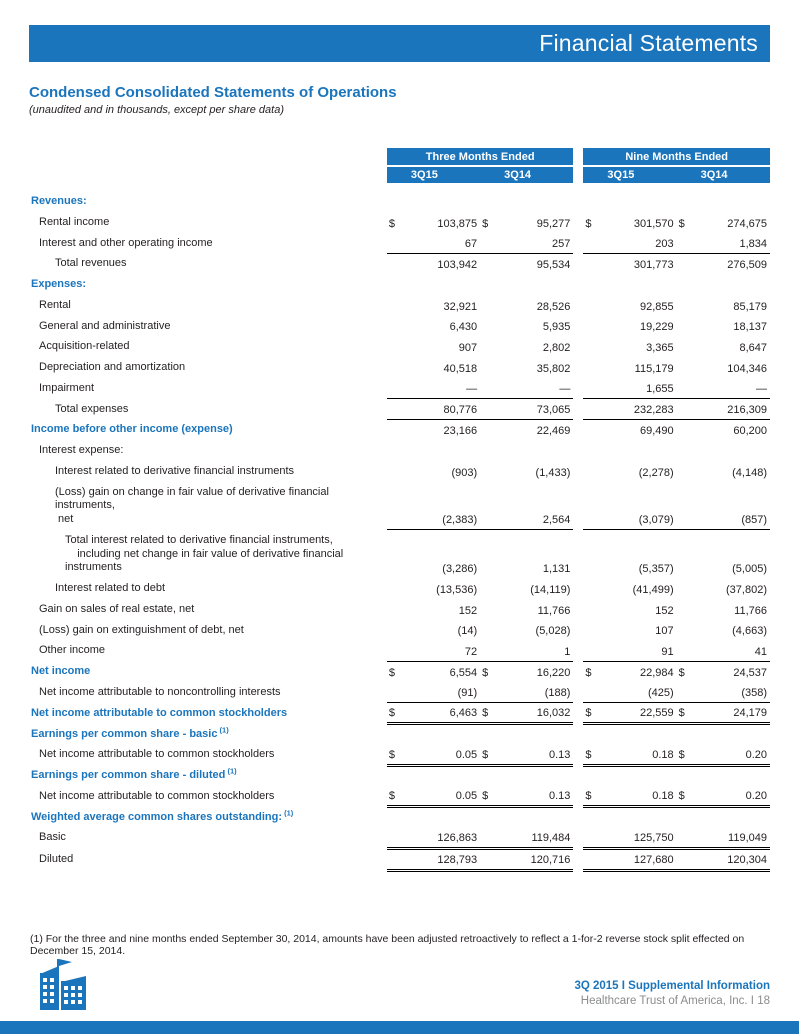  Describe the element at coordinates (535, 651) in the screenshot. I see `value-cell: 1` at that location.